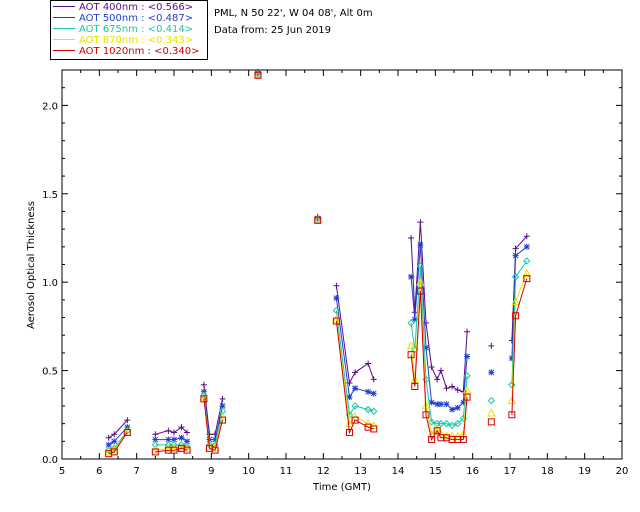 Image resolution: width=640 pixels, height=512 pixels. Describe the element at coordinates (64, 17) in the screenshot. I see `legend-swatch-500nm` at that location.